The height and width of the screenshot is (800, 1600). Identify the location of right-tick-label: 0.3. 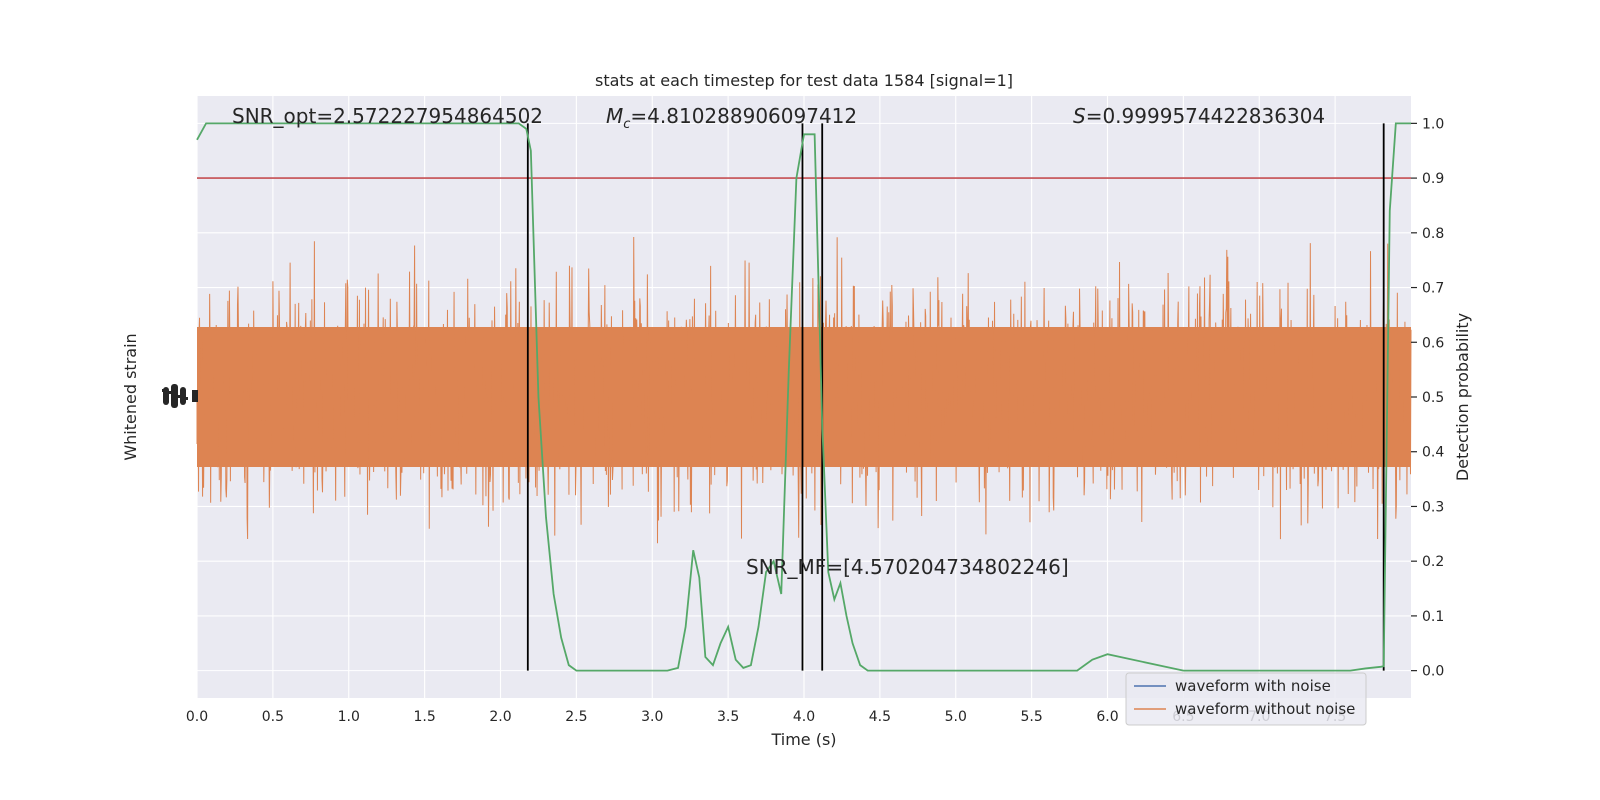
(1433, 507).